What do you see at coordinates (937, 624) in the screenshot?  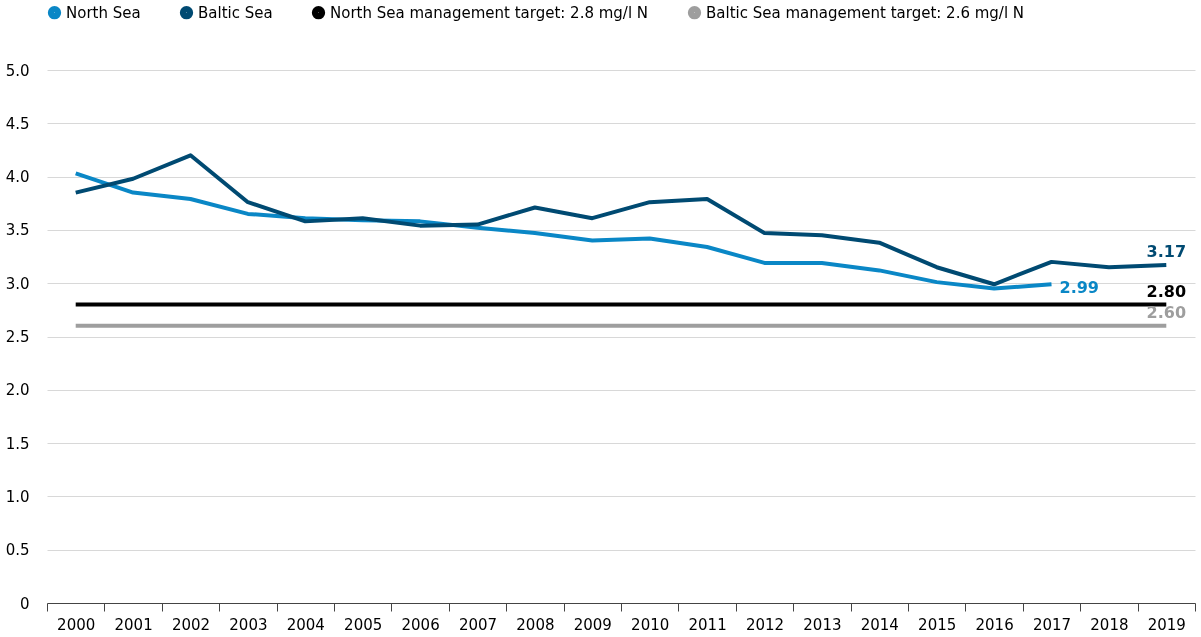 I see `x-tick-label: 2015` at bounding box center [937, 624].